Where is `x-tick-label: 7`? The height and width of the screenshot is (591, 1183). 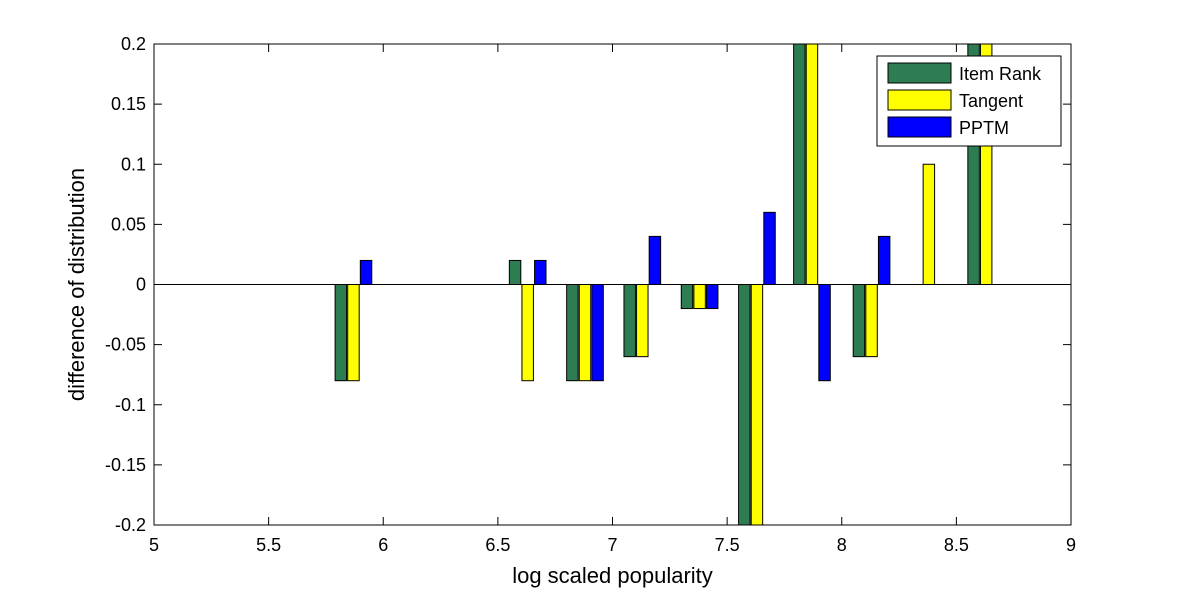 x-tick-label: 7 is located at coordinates (612, 545).